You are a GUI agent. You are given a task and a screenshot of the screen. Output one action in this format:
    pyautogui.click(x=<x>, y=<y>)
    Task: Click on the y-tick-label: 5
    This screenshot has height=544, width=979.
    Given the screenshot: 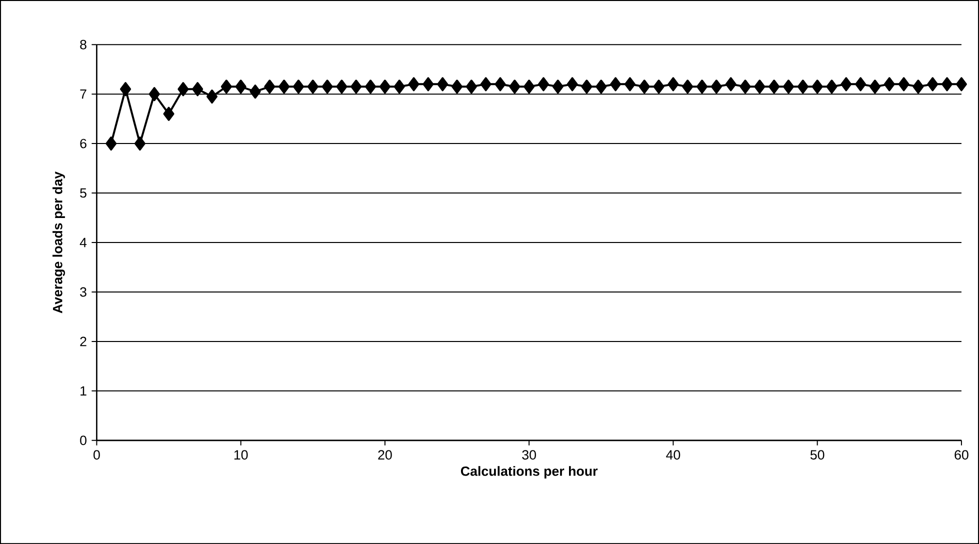 What is the action you would take?
    pyautogui.click(x=83, y=193)
    